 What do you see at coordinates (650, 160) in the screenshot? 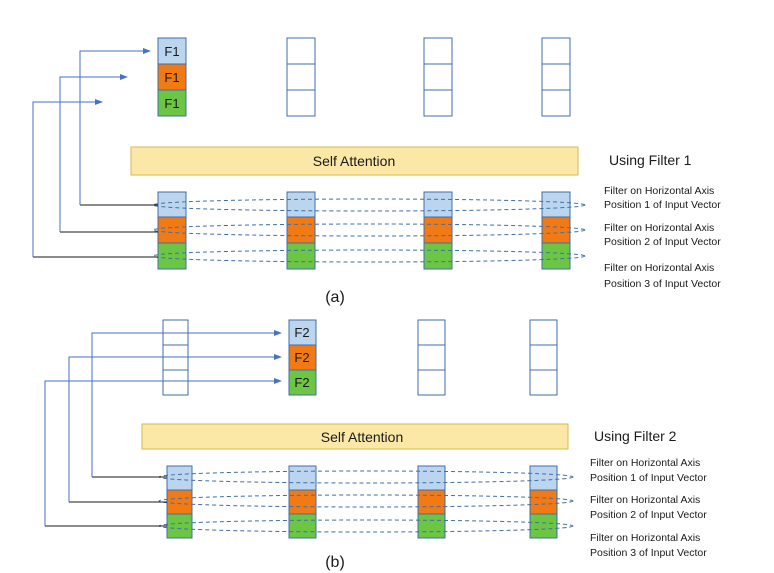
I see `filter-title: Using Filter 1` at bounding box center [650, 160].